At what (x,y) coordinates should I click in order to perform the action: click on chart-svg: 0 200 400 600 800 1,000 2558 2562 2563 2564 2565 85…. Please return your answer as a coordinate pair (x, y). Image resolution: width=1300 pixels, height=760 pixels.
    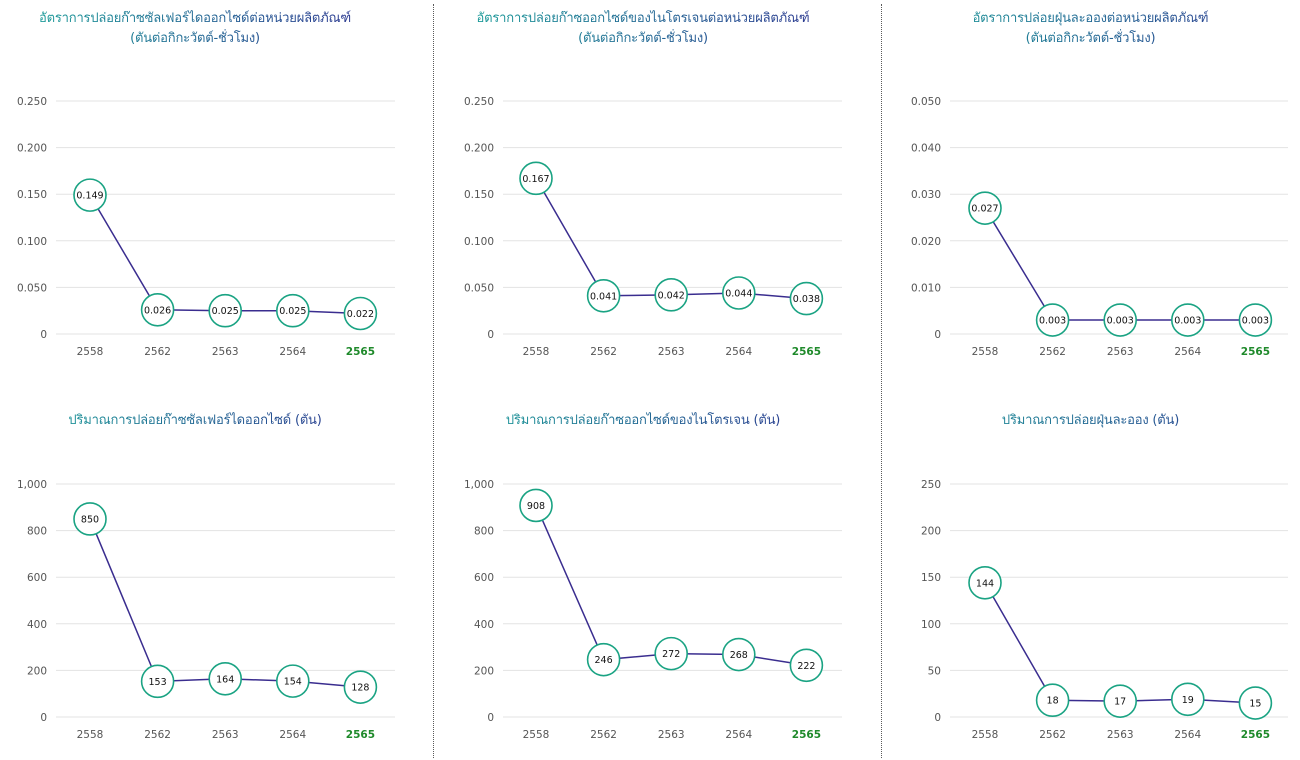
    Looking at the image, I should click on (206, 610).